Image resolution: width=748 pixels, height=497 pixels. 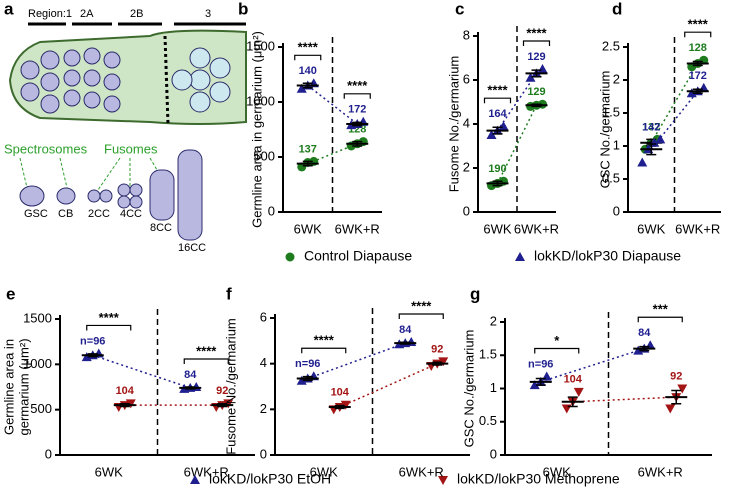 What do you see at coordinates (10, 293) in the screenshot?
I see `panel-letter: e` at bounding box center [10, 293].